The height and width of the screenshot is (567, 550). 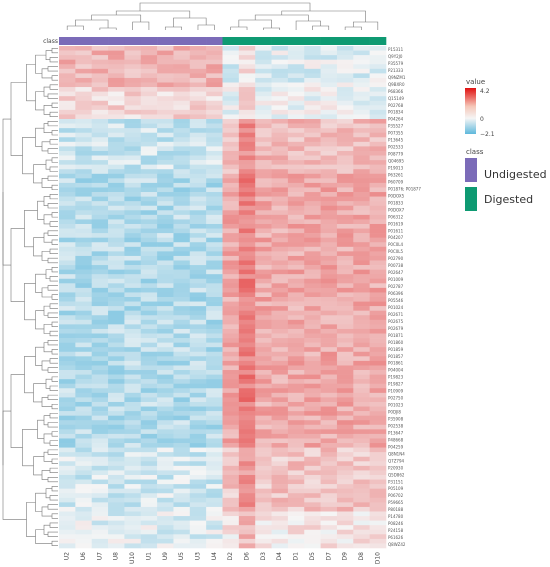 What do you see at coordinates (396, 63) in the screenshot?
I see `row-label: P35579` at bounding box center [396, 63].